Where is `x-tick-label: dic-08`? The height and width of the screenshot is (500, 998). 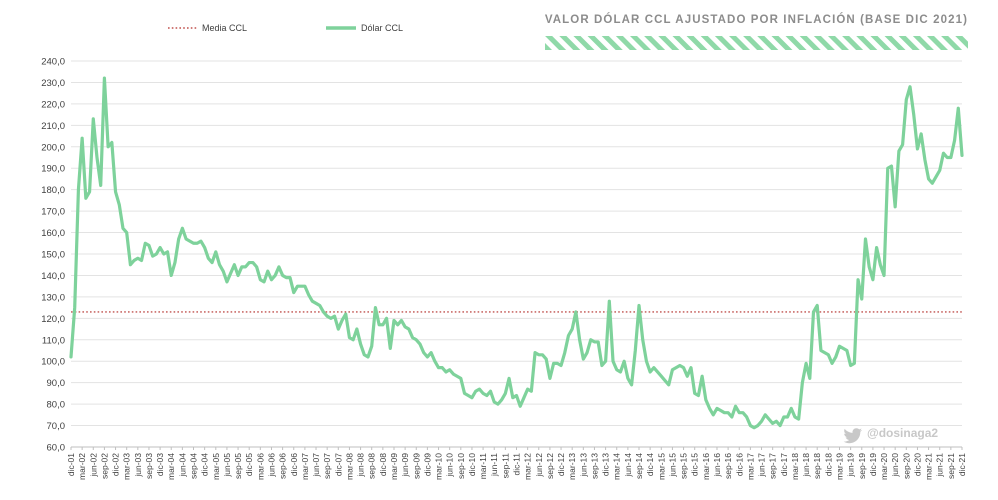
x-tick-label: dic-08 is located at coordinates (383, 464).